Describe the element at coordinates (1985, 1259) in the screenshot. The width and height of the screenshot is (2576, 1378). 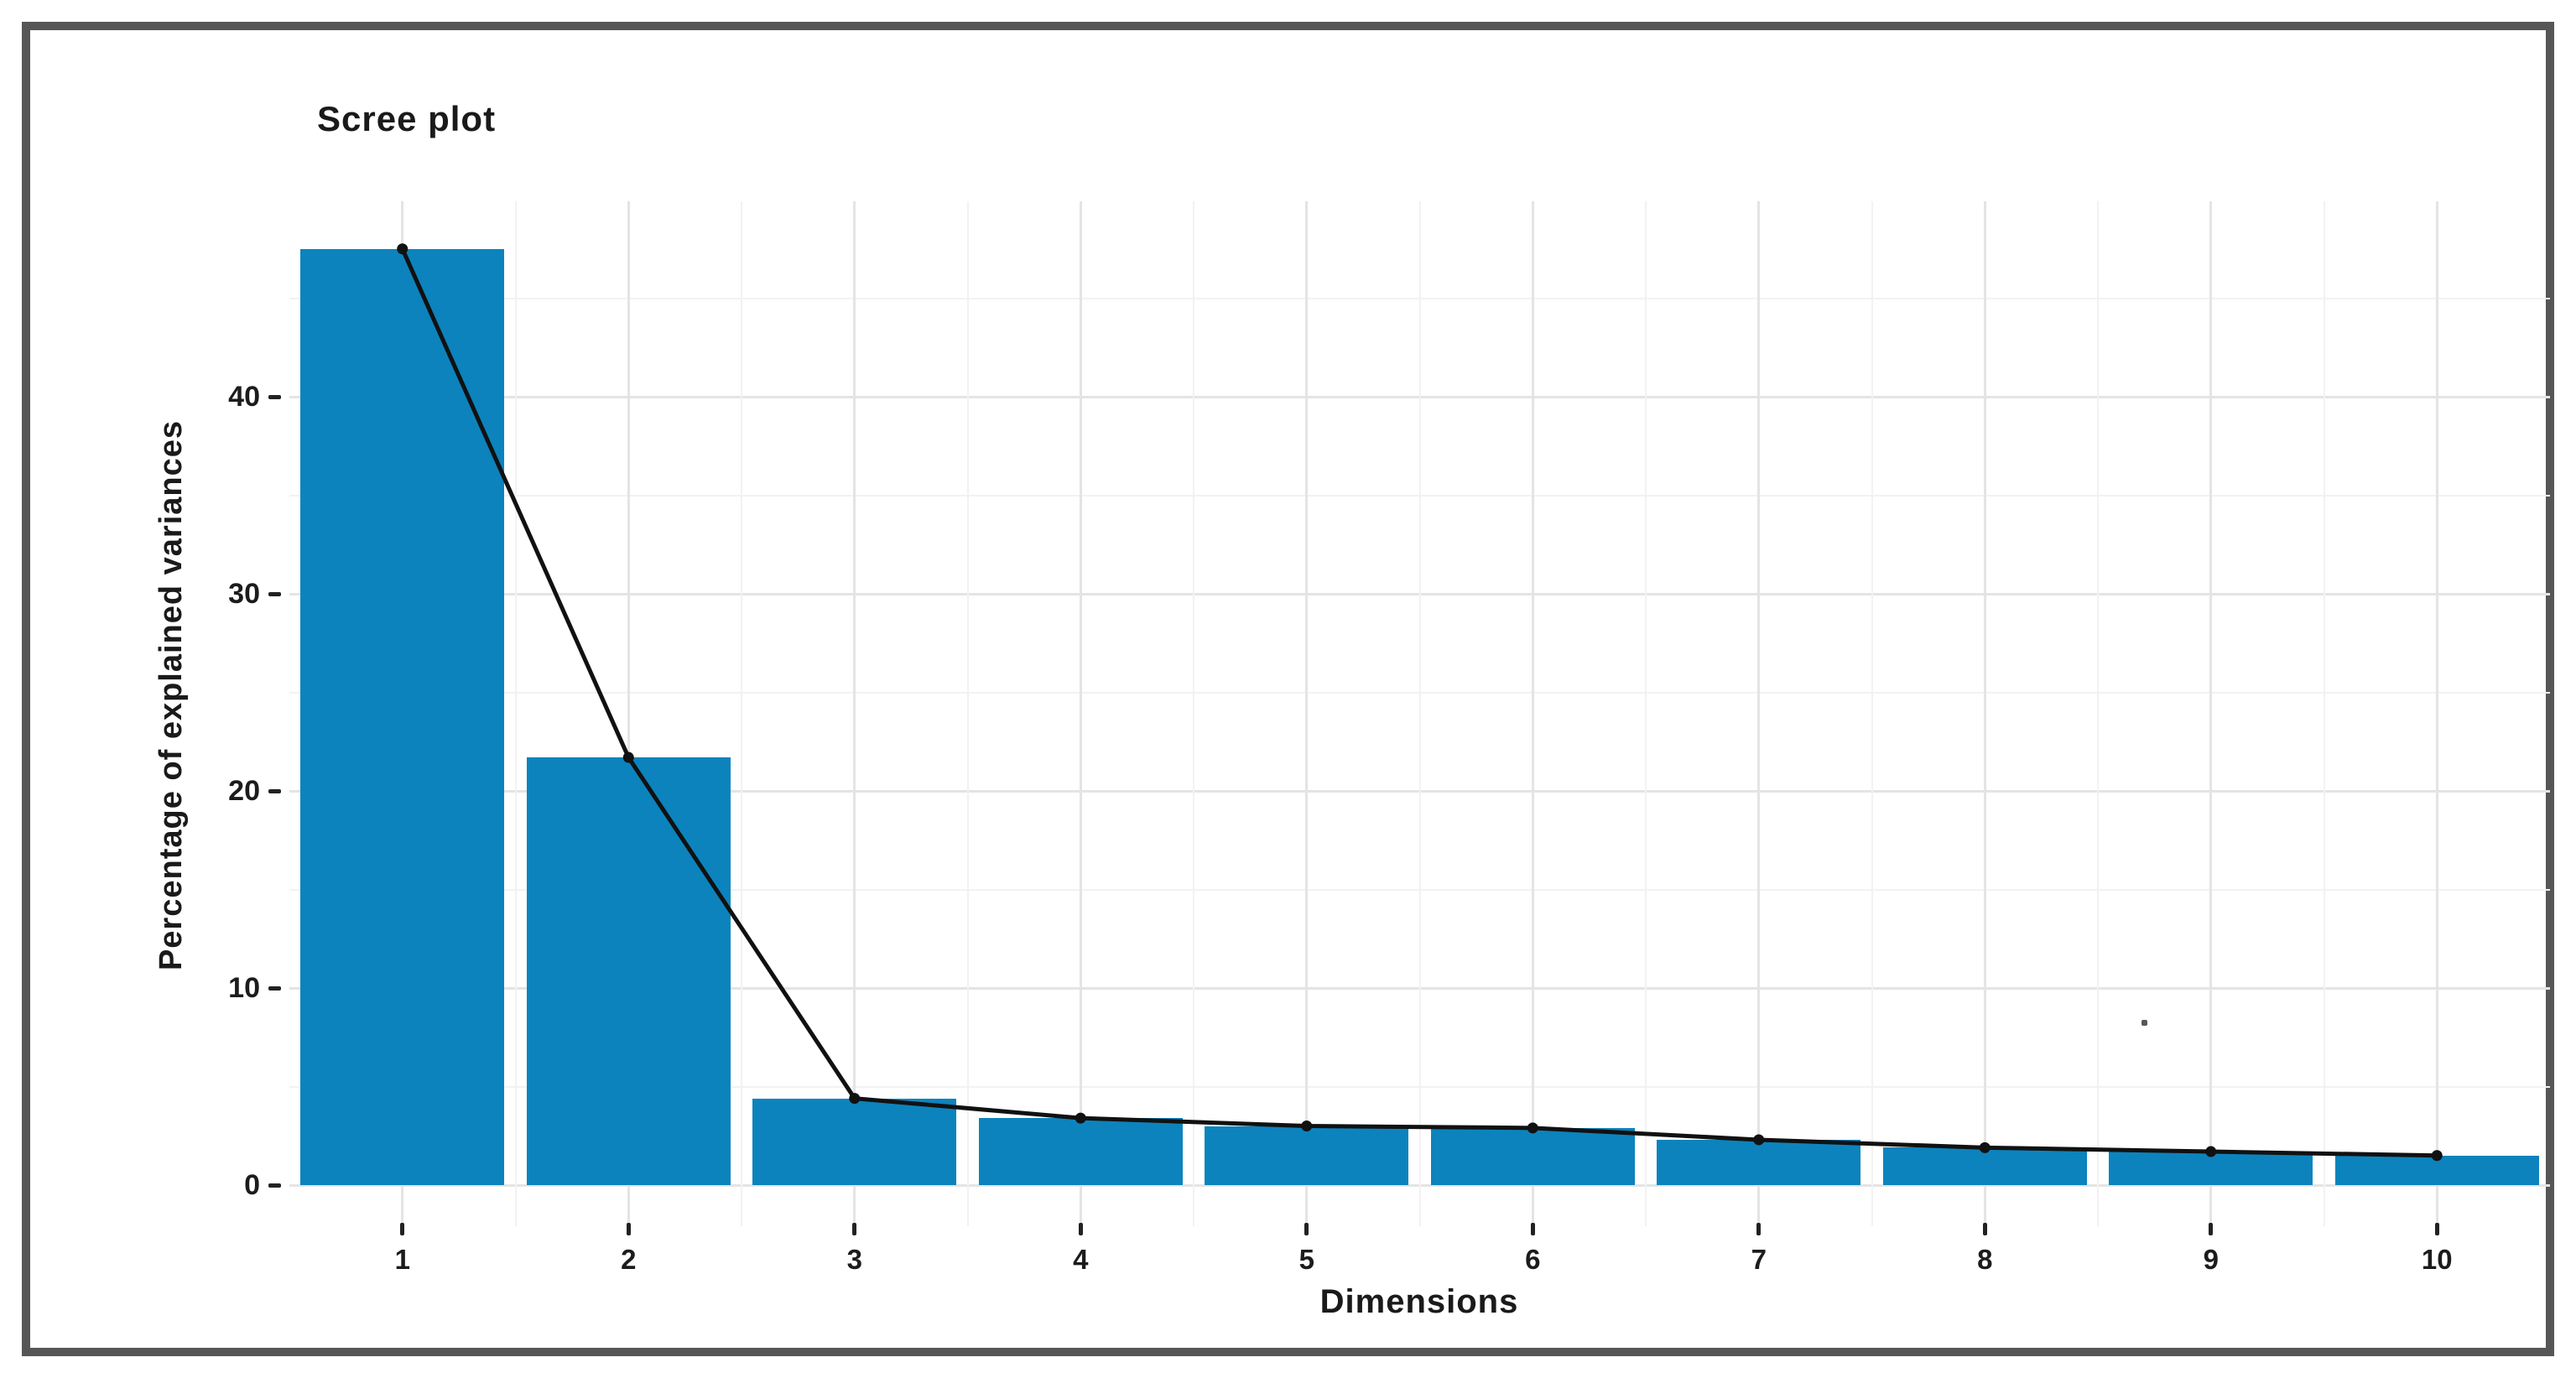
I see `x-tick-label-8: 8` at that location.